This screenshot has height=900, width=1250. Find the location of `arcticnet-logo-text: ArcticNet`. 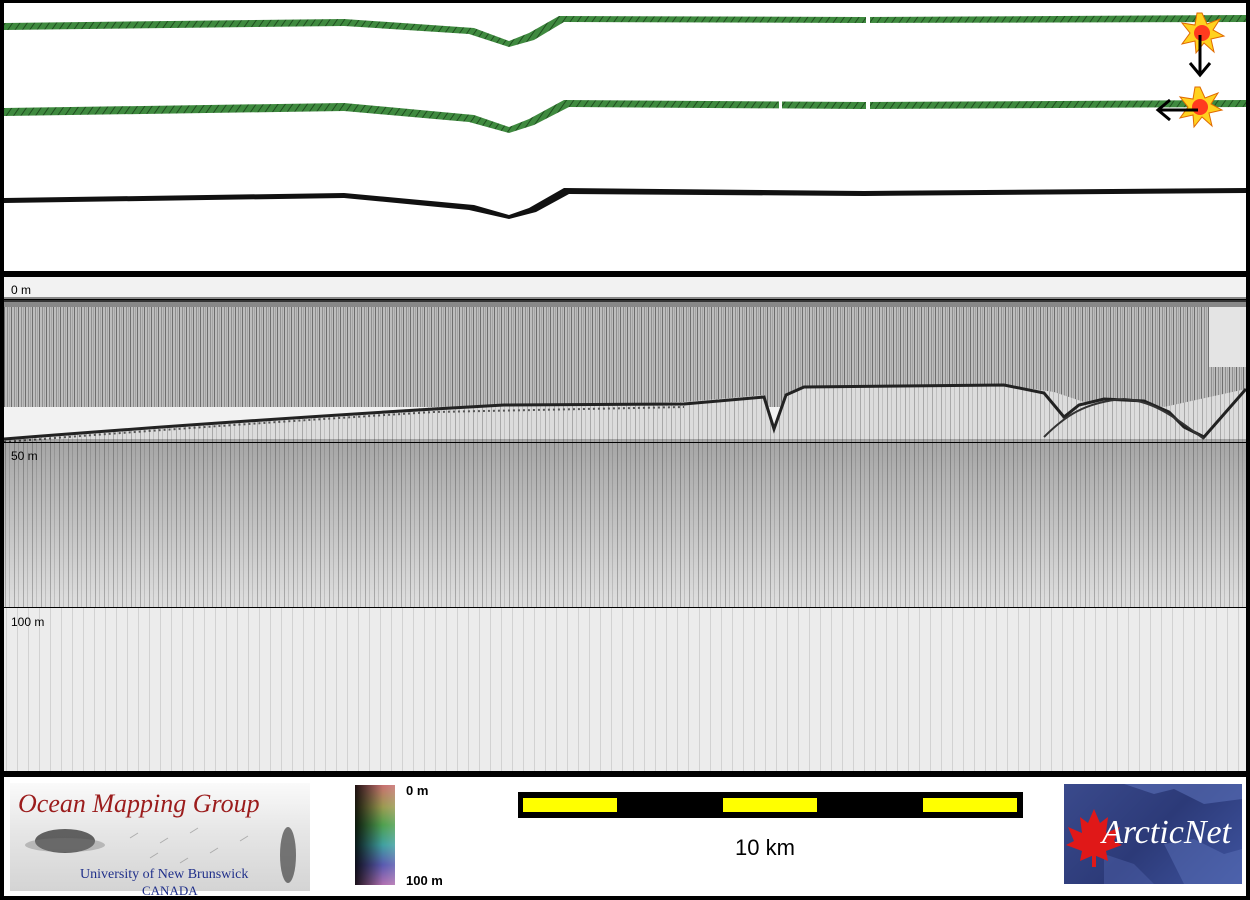

arcticnet-logo-text: ArcticNet is located at coordinates (1167, 832).